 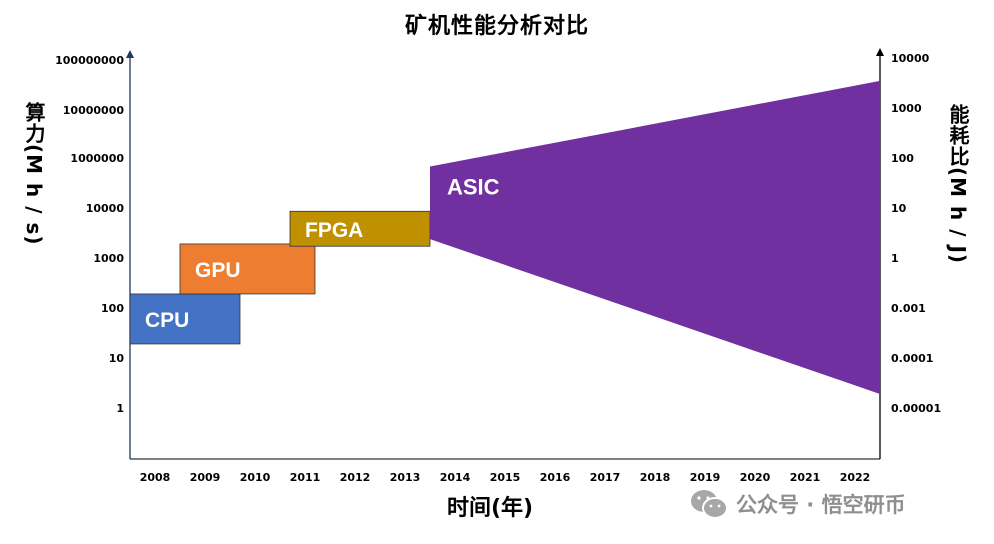 I want to click on y-left-tick-label: 10, so click(x=116, y=358).